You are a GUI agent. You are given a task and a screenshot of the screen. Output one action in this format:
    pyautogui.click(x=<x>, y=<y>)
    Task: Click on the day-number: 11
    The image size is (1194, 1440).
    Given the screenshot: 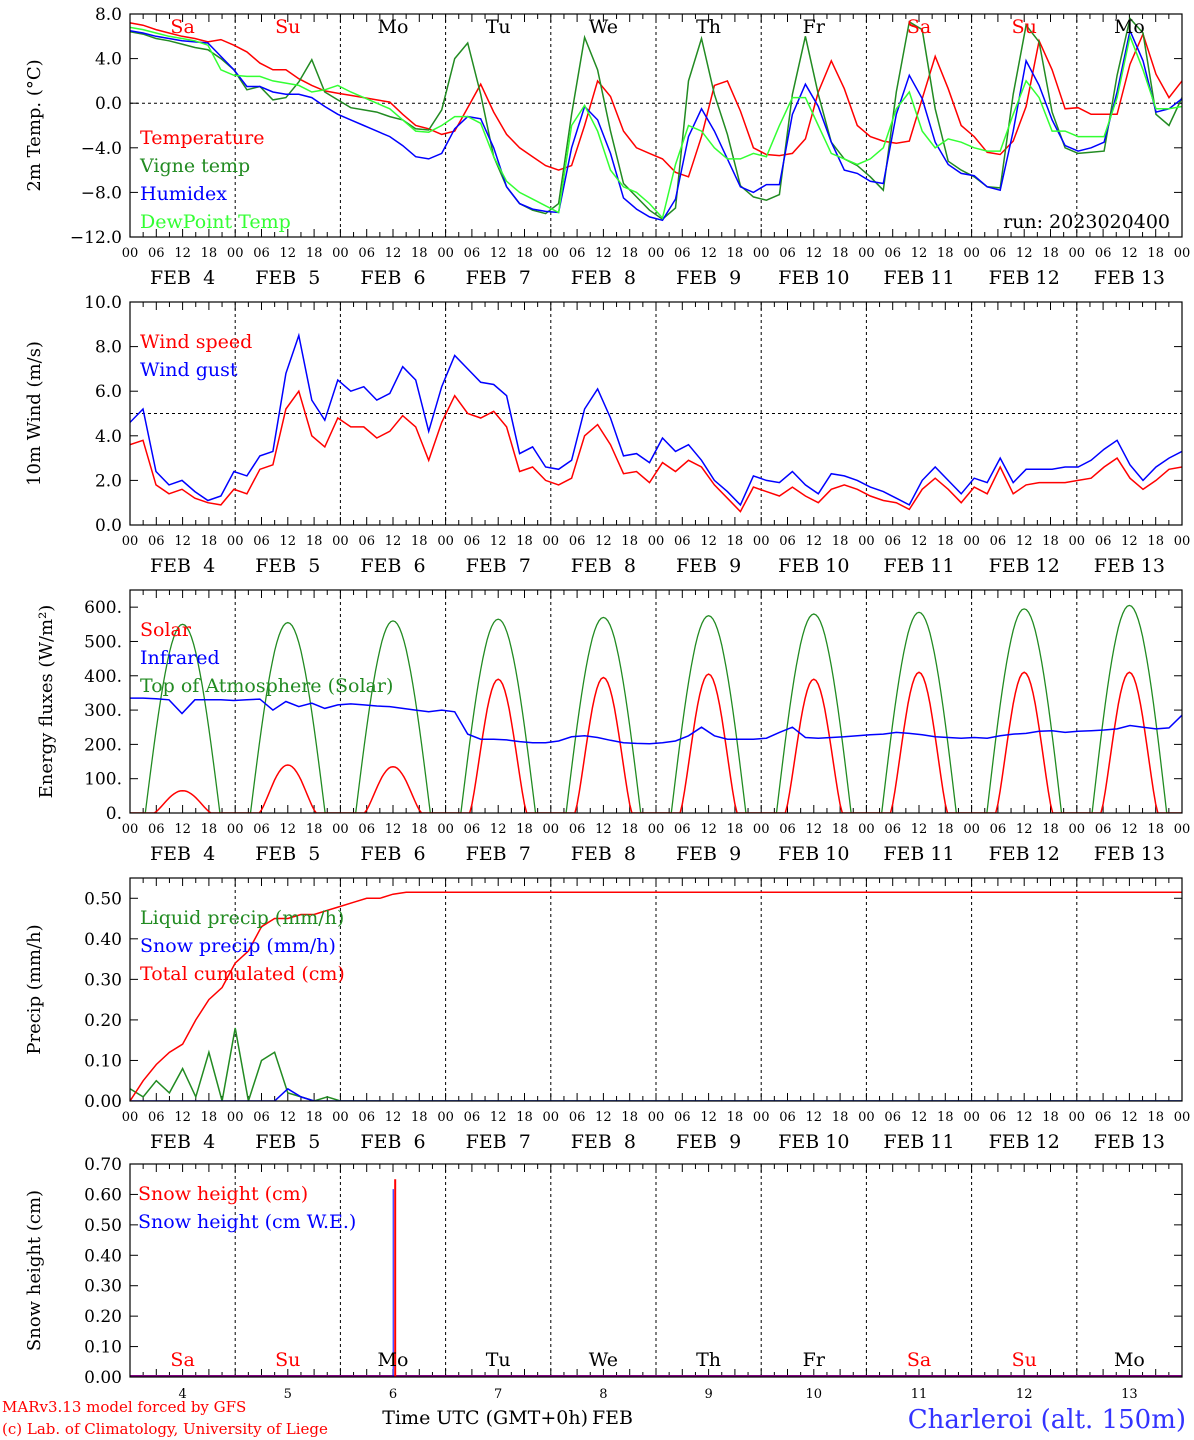 What is the action you would take?
    pyautogui.click(x=919, y=1394)
    